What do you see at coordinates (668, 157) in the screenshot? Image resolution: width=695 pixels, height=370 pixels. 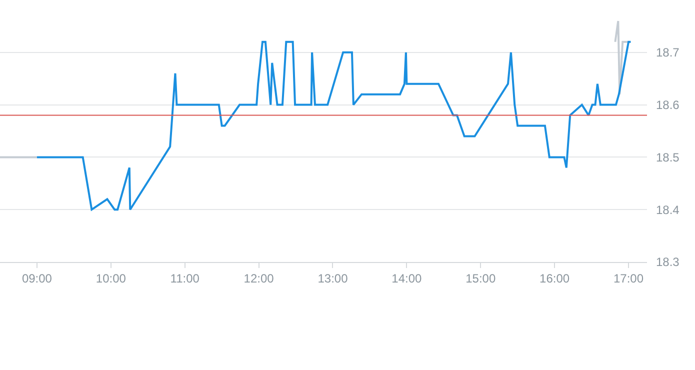 I see `y-tick-label: 18.5` at bounding box center [668, 157].